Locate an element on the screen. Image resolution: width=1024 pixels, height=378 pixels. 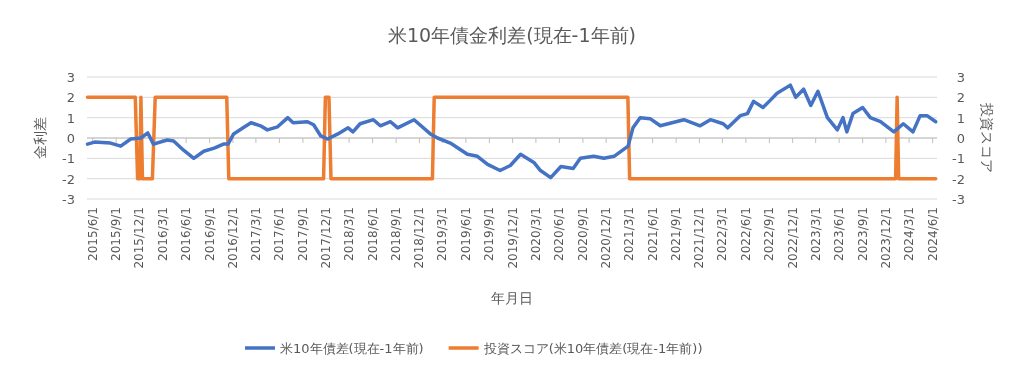
x-tick-label: 2015/9/1 is located at coordinates (116, 234).